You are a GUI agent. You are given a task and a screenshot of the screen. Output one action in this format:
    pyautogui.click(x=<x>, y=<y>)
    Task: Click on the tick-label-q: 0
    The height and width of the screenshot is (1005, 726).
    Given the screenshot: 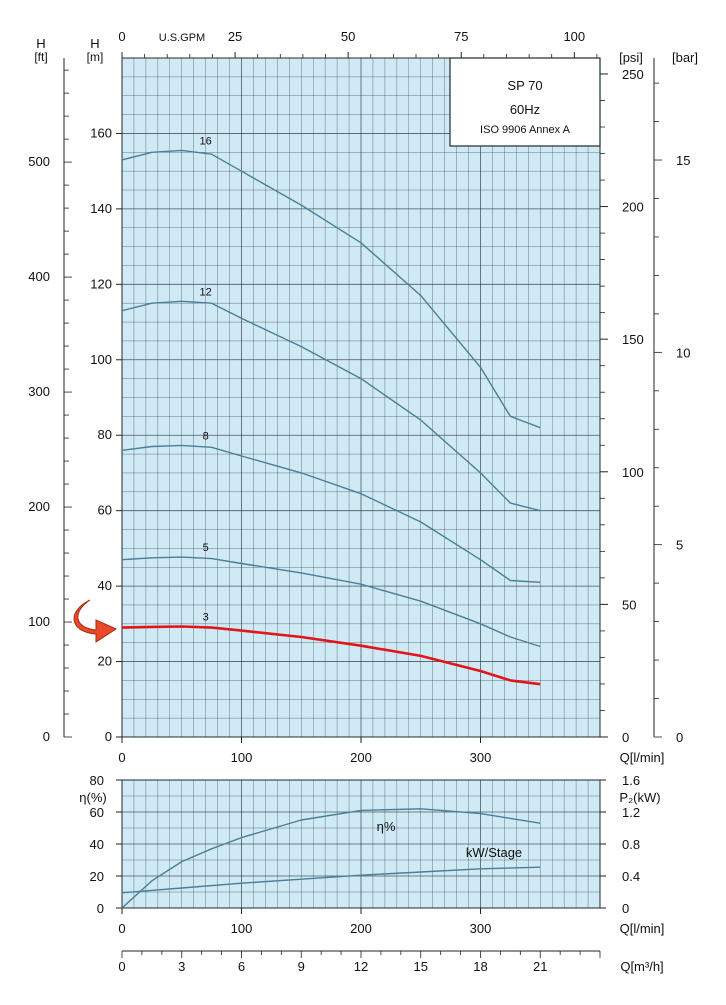 What is the action you would take?
    pyautogui.click(x=121, y=757)
    